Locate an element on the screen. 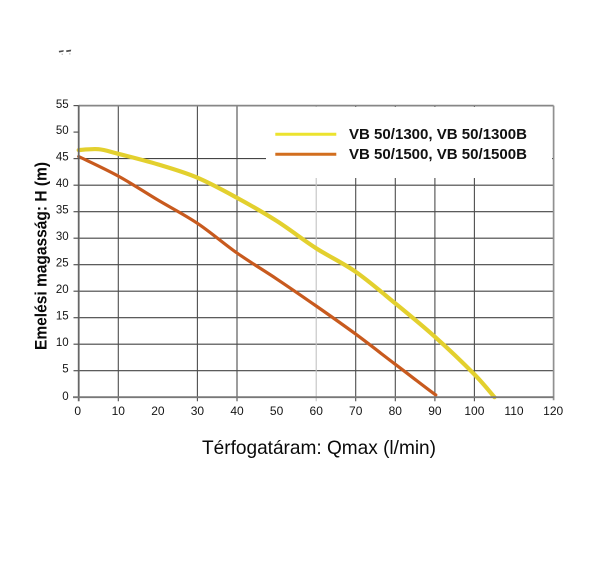  svg-text: 55 is located at coordinates (62, 105).